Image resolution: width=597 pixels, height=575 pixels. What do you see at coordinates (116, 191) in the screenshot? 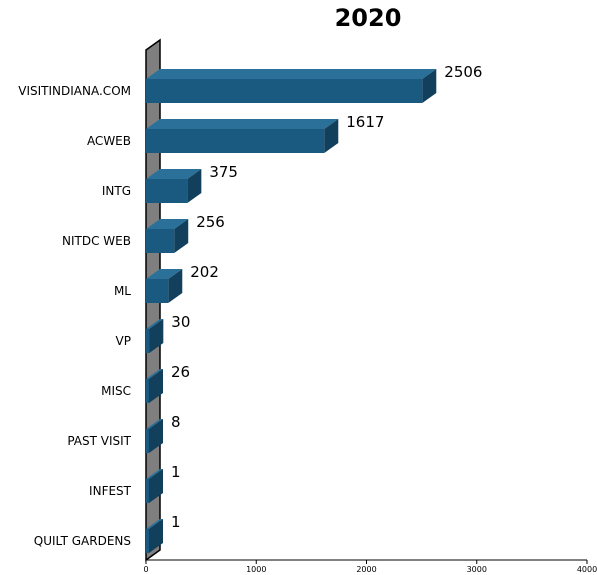
I see `category-label: INTG` at bounding box center [116, 191].